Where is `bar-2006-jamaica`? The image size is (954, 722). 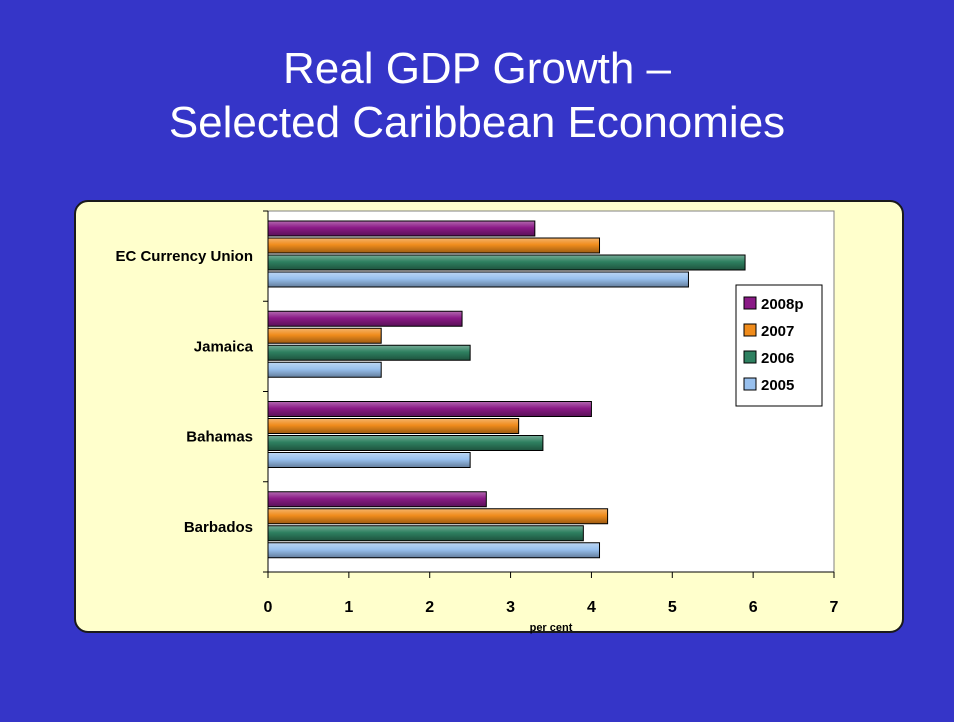
bar-2006-jamaica is located at coordinates (369, 352).